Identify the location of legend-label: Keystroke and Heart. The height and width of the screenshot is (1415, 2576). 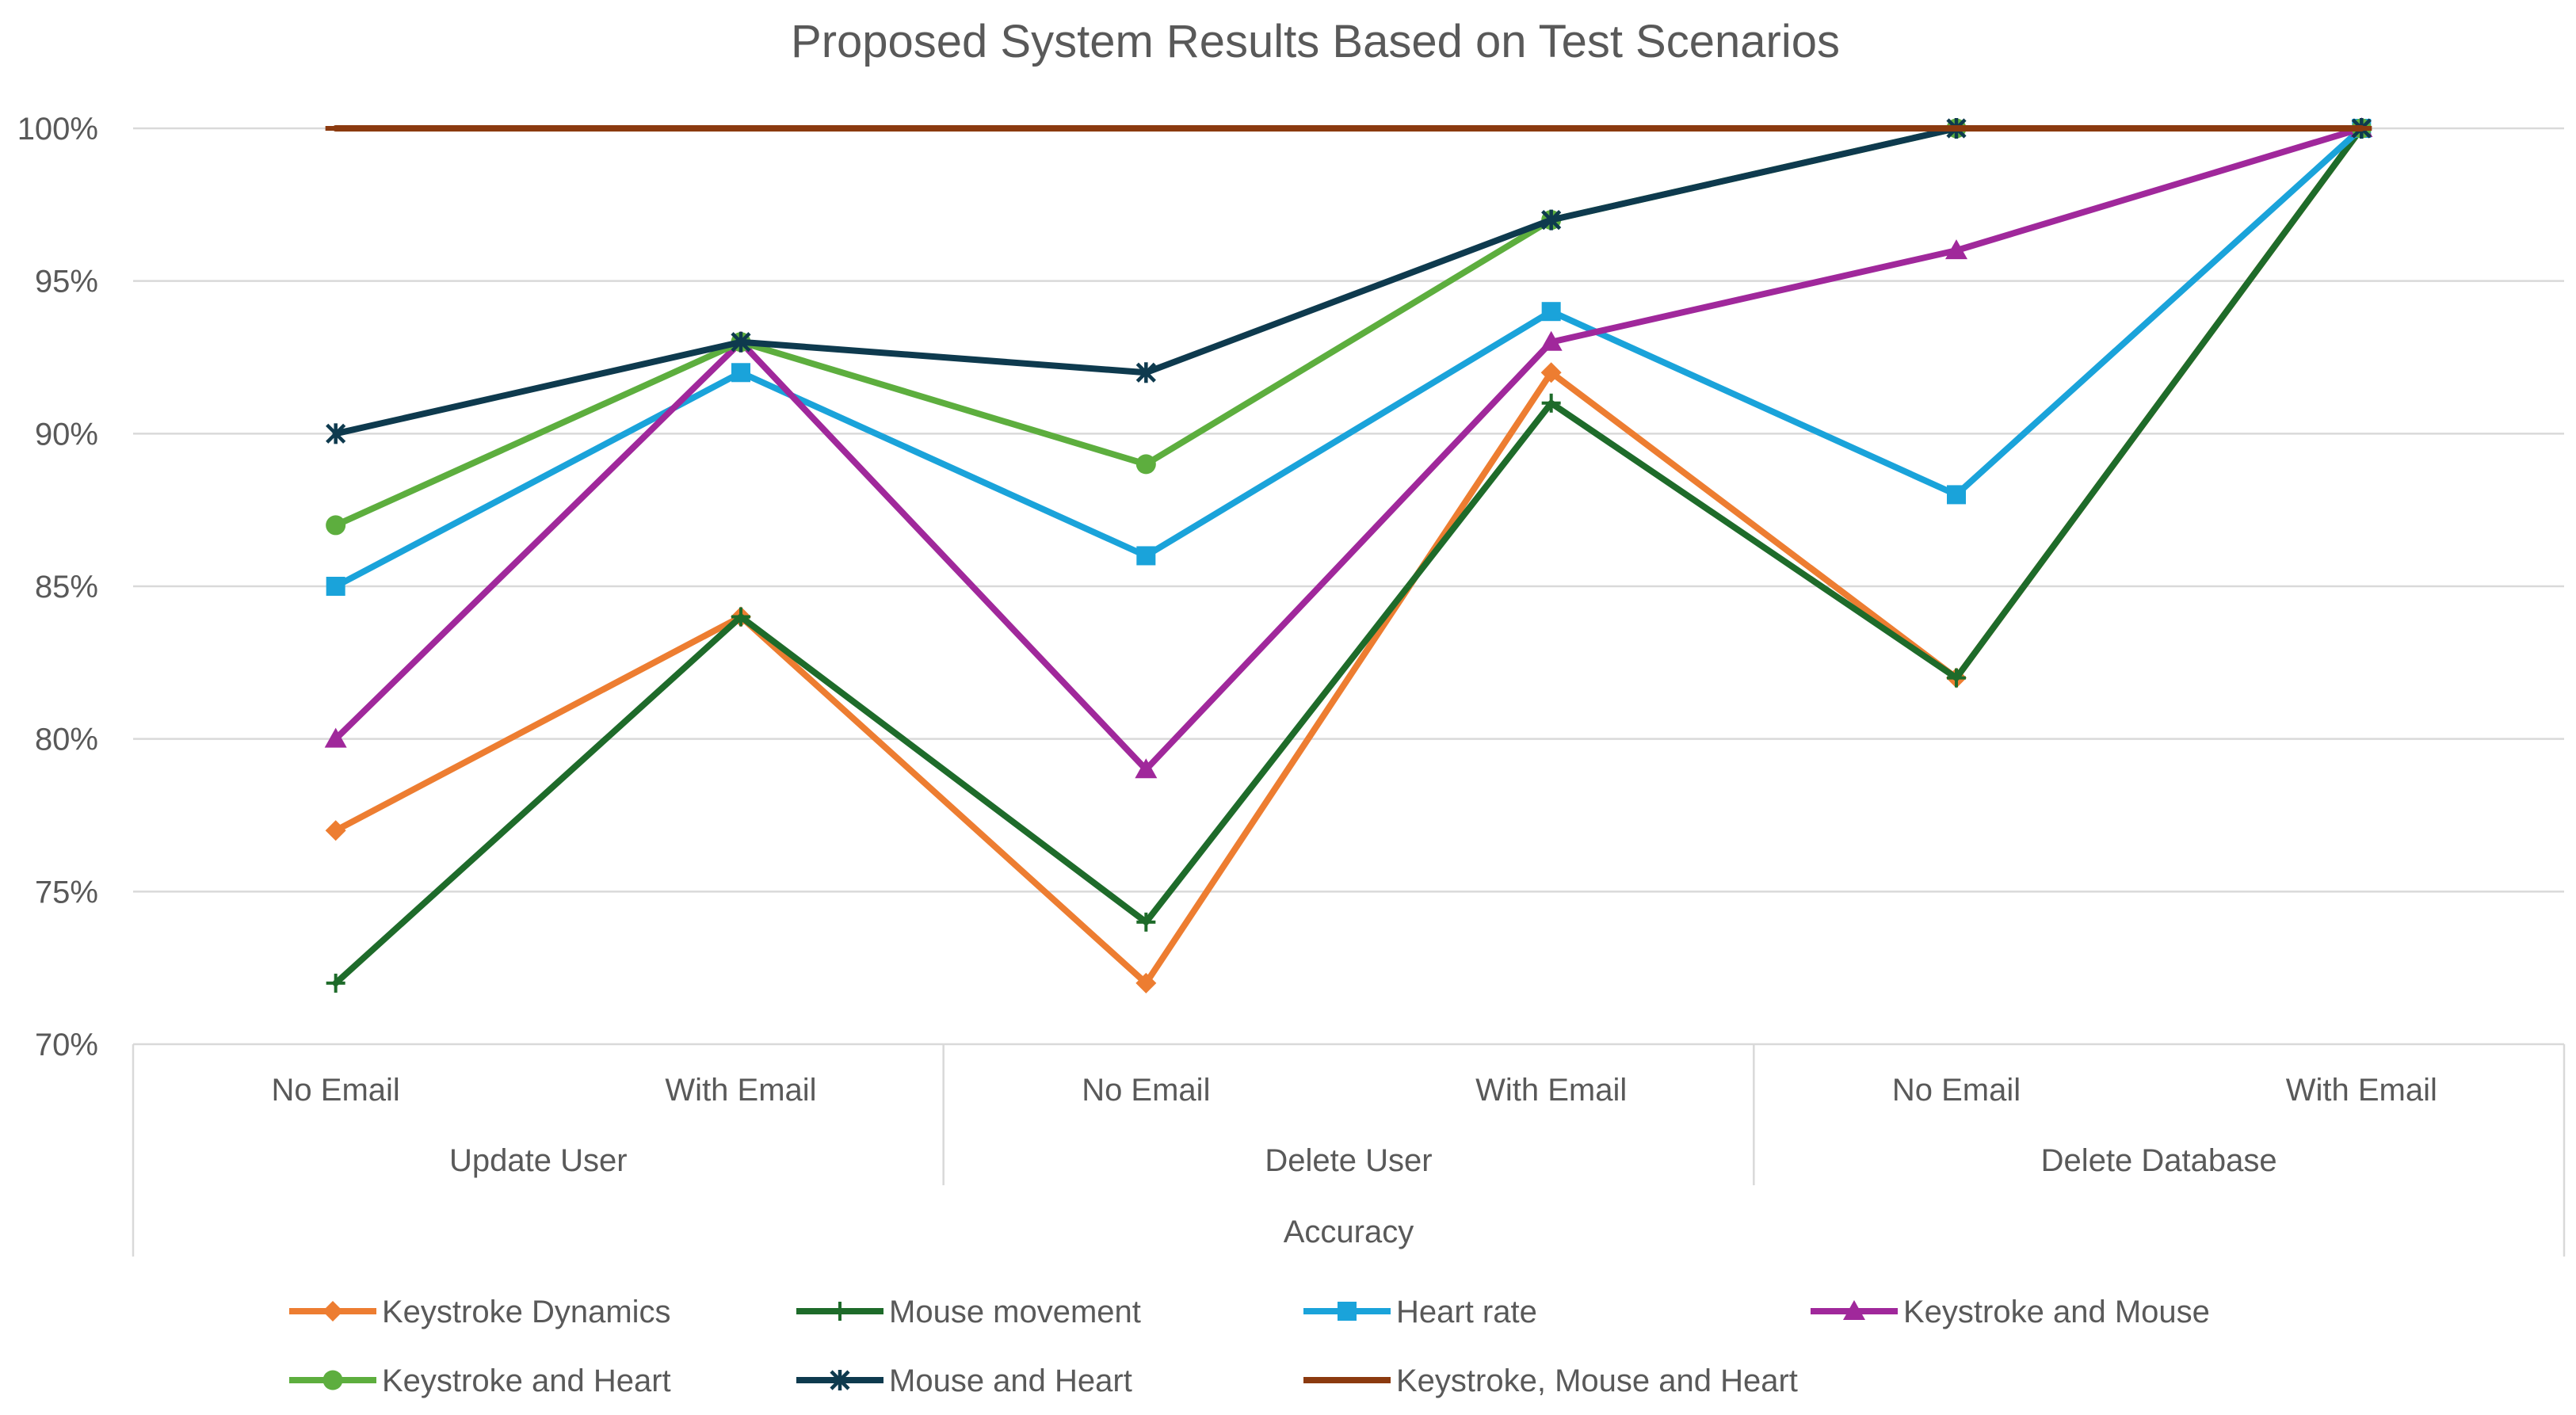
(526, 1381).